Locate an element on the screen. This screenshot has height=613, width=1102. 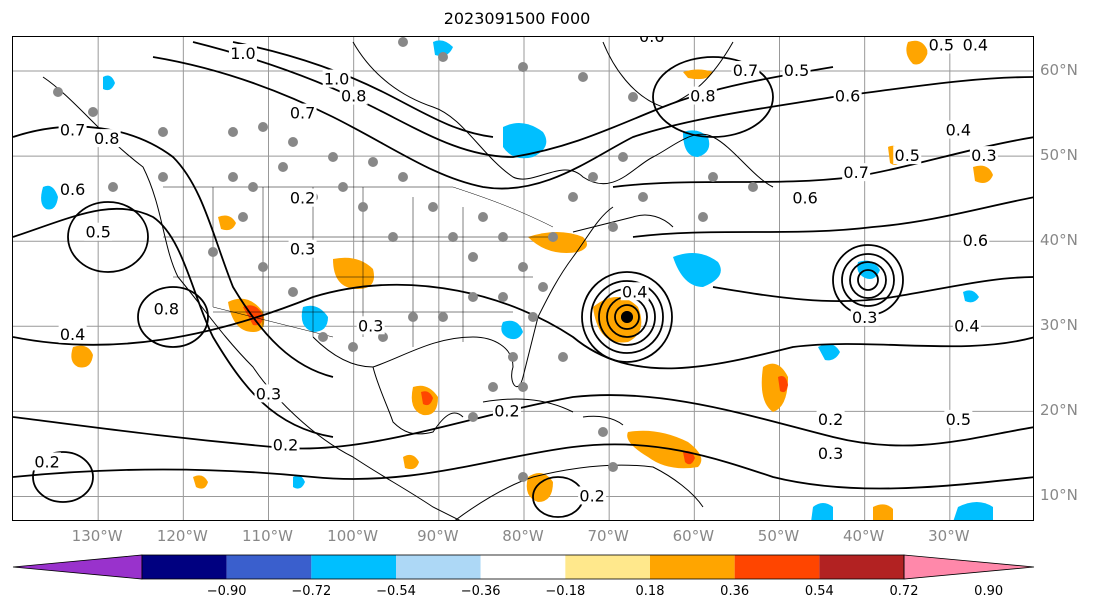
colorbar-outline is located at coordinates (523, 567).